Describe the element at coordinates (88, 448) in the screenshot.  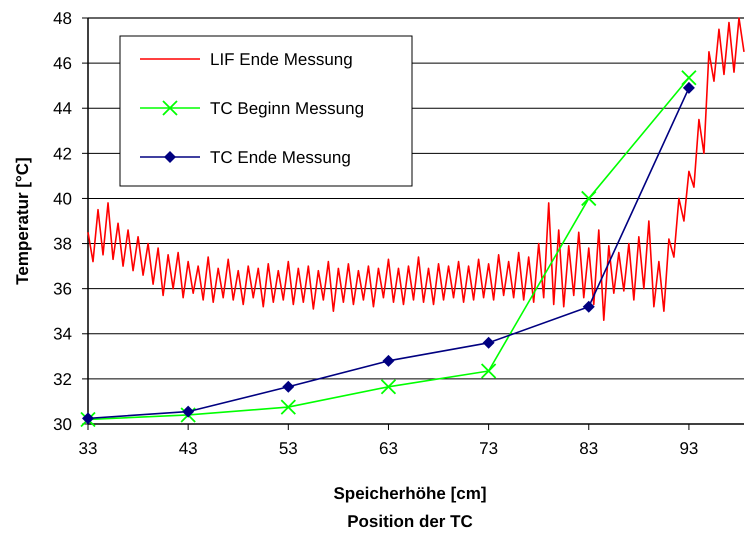
I see `x-tick-label: 33` at that location.